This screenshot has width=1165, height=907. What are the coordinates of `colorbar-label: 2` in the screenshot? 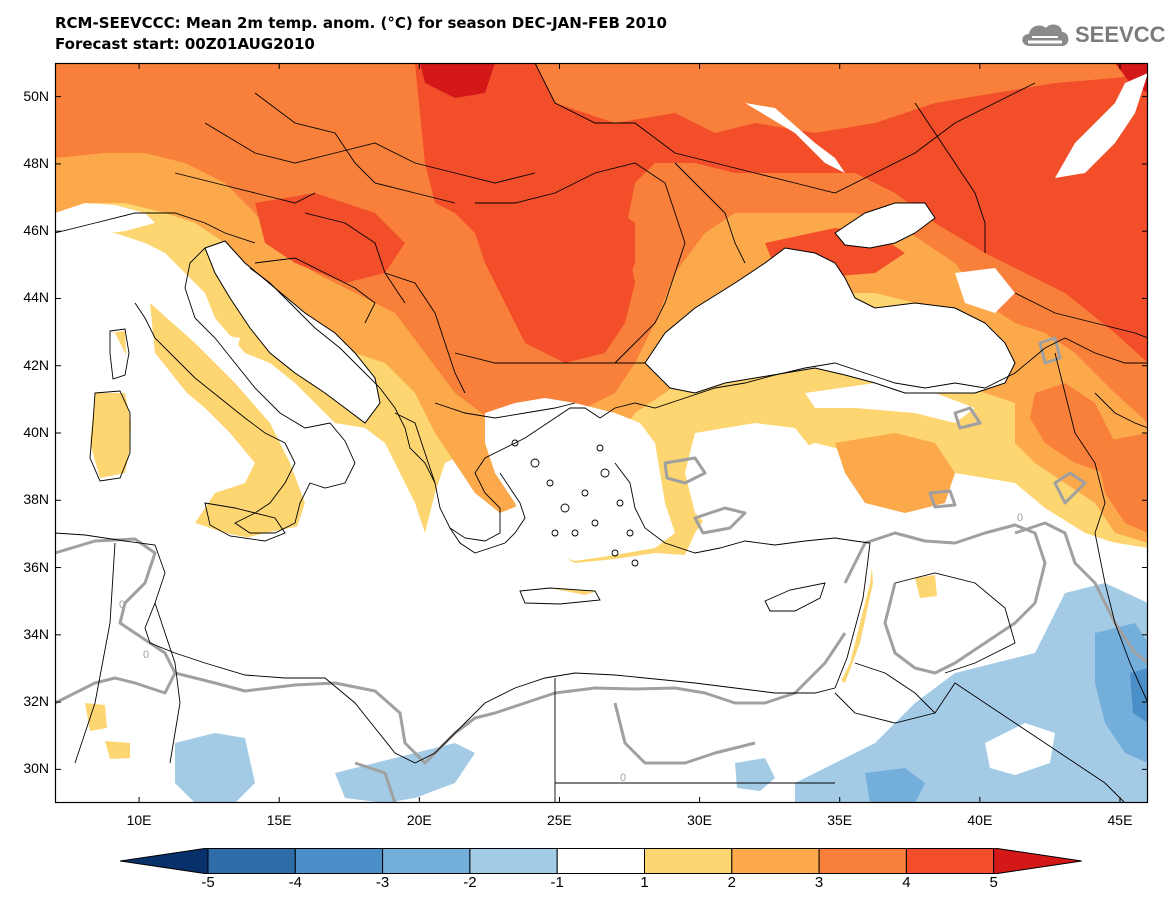 It's located at (731, 882).